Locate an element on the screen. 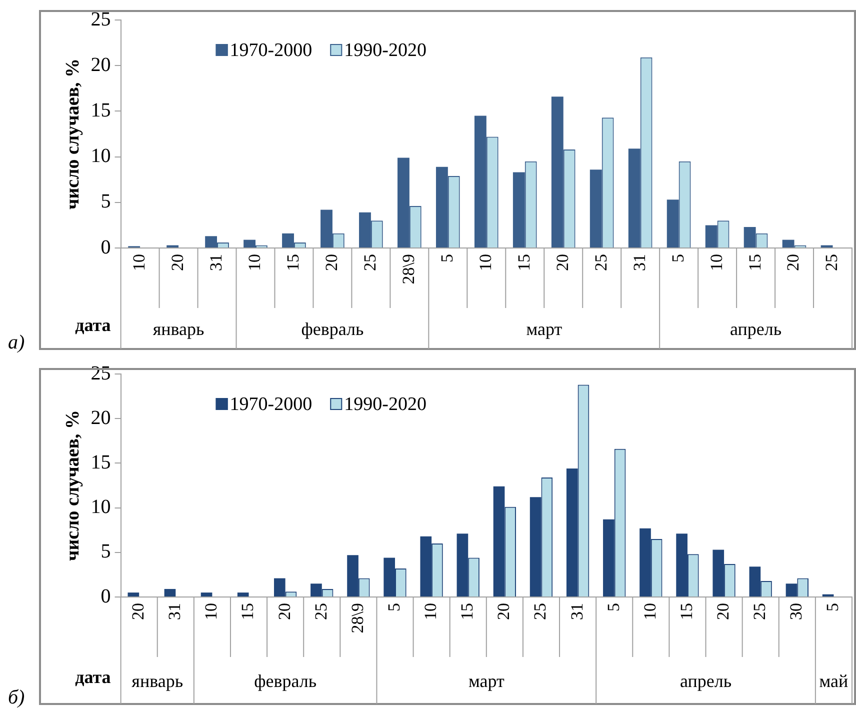  x-tick-label: 30 is located at coordinates (796, 611).